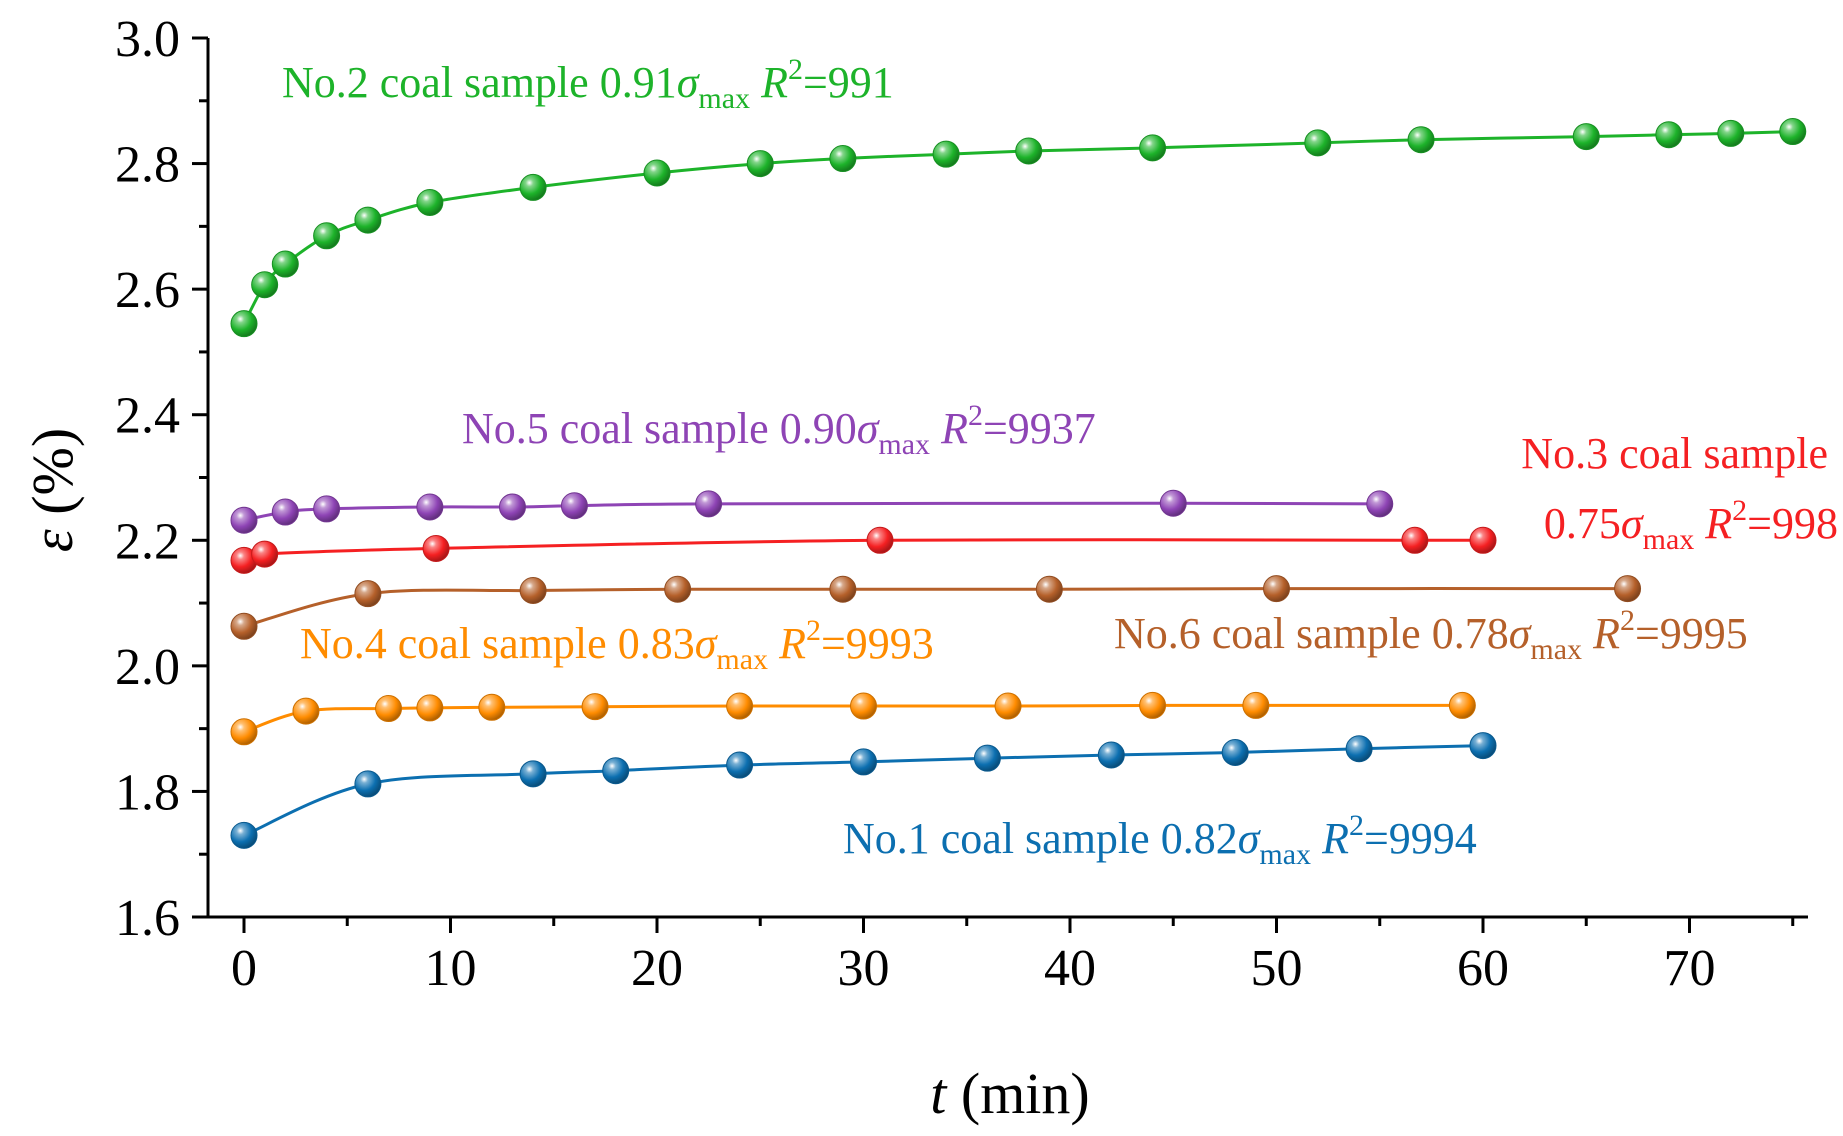 This screenshot has height=1136, width=1843. Describe the element at coordinates (657, 968) in the screenshot. I see `x-tick-label: 20` at that location.